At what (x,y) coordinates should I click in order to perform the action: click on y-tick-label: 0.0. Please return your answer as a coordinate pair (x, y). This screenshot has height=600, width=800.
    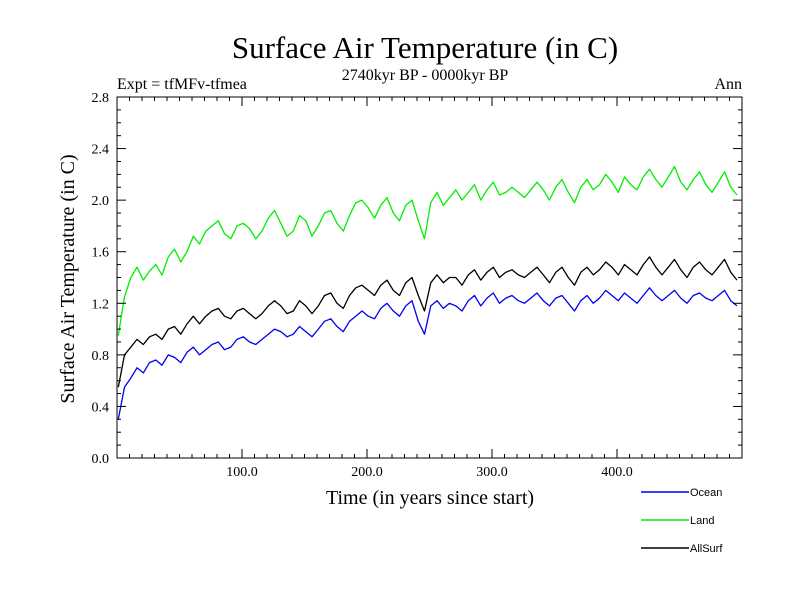
    Looking at the image, I should click on (101, 459).